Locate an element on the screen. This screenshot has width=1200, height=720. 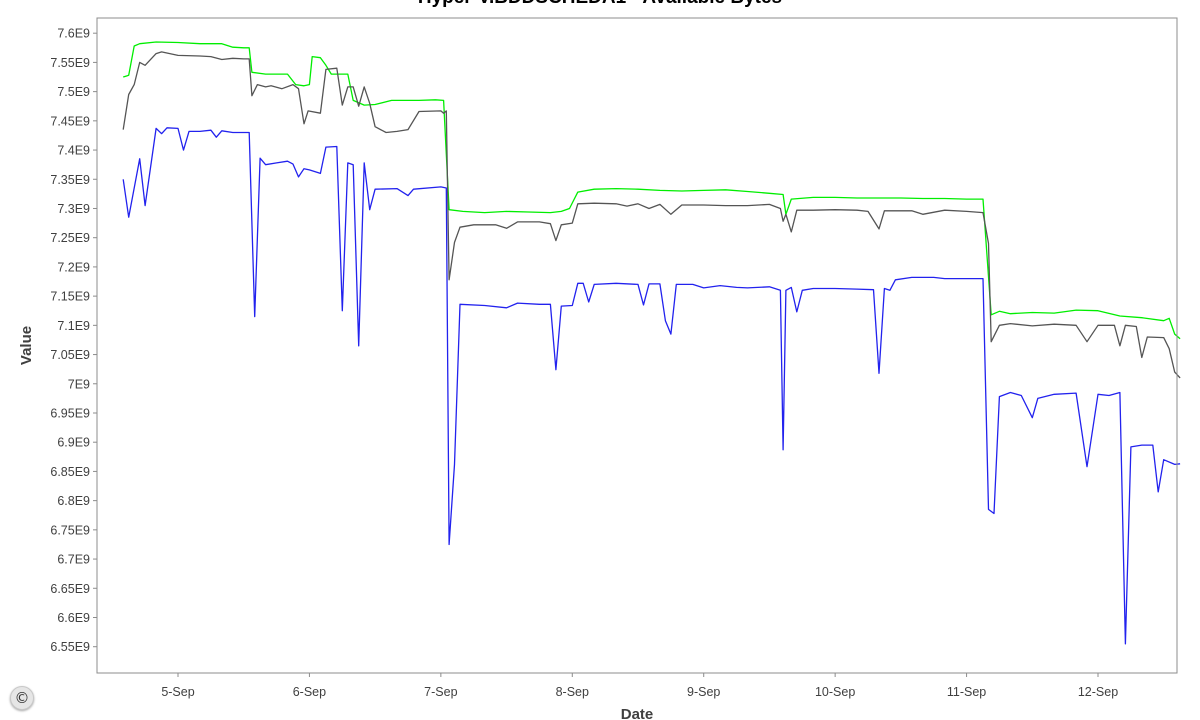
y-tick-label: 6.6E9 is located at coordinates (73, 618).